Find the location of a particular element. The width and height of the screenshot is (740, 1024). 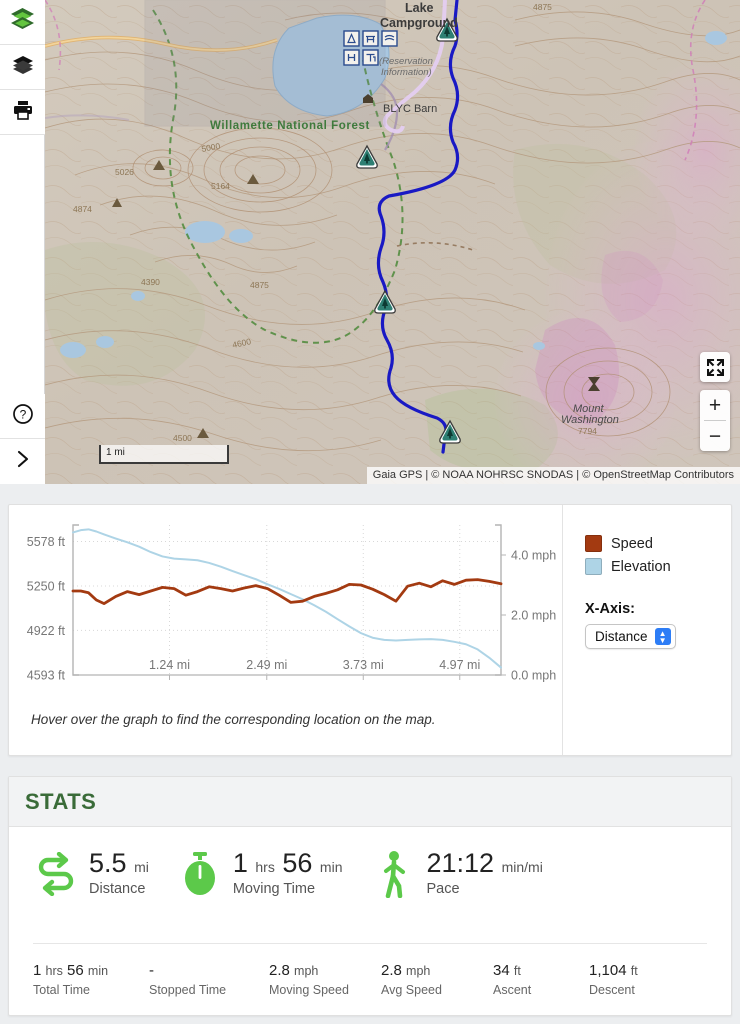

svg-text: Washington is located at coordinates (590, 420).